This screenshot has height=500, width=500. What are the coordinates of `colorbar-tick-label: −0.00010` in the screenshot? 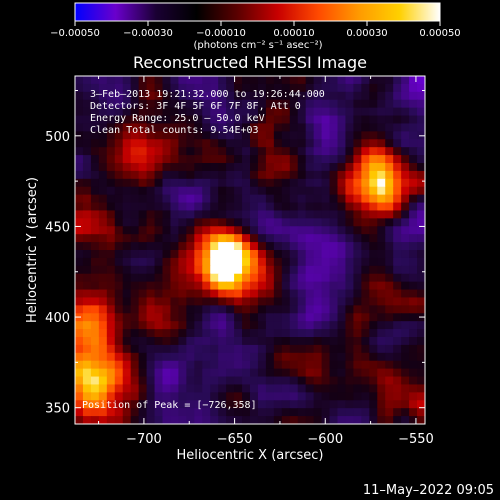 It's located at (221, 33).